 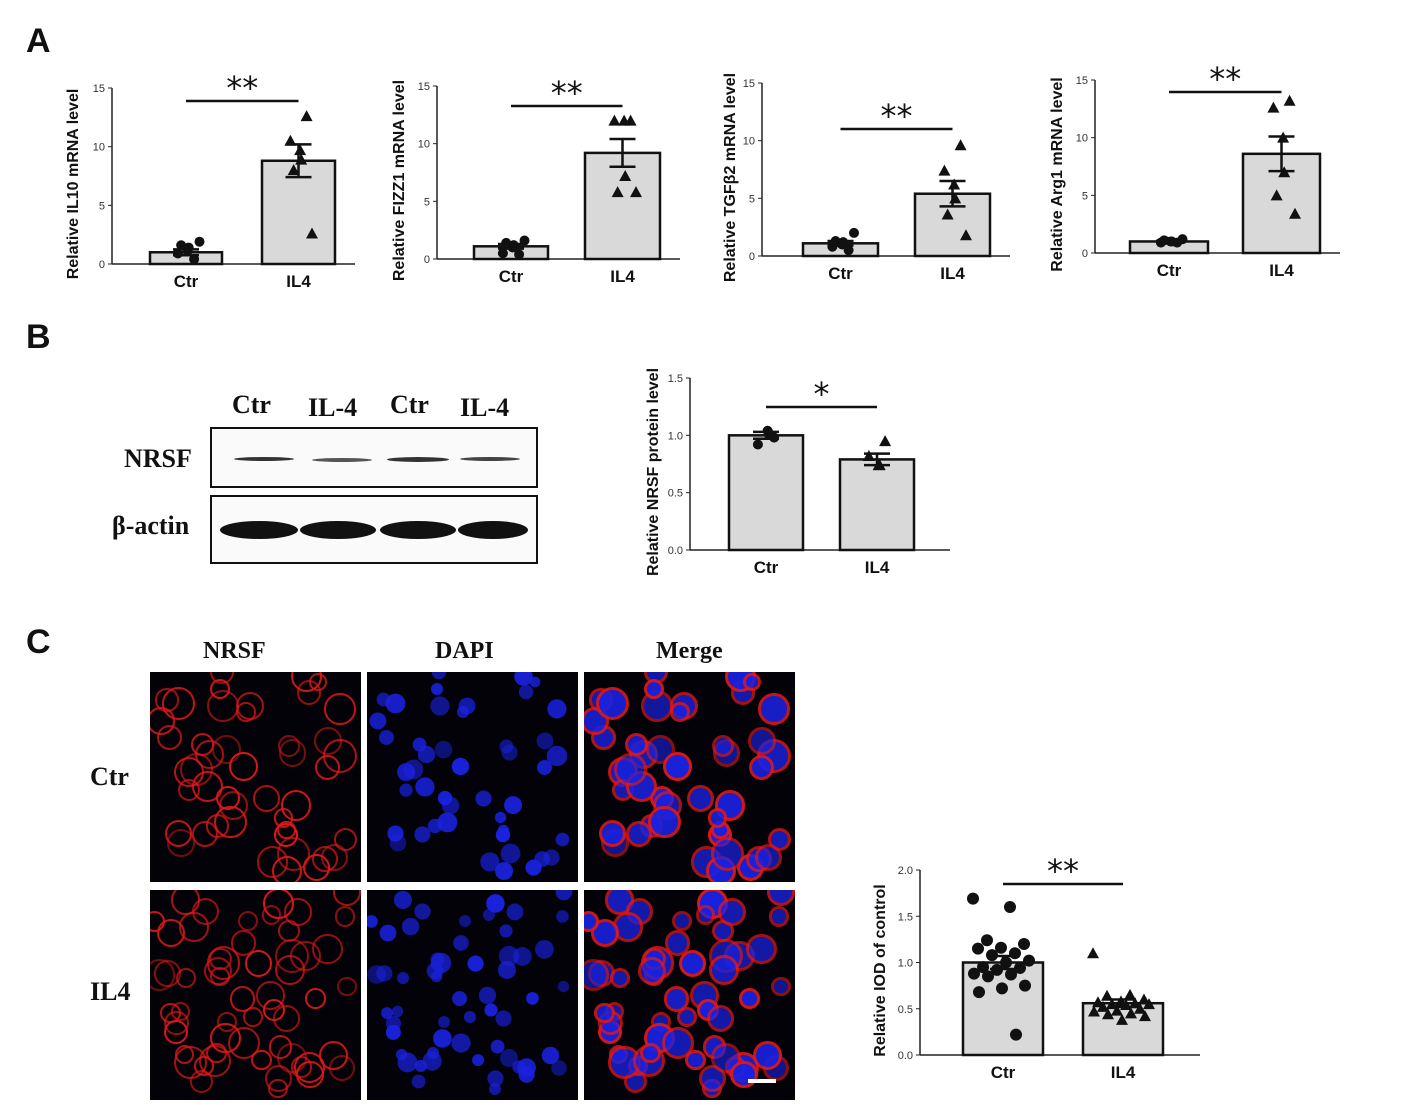 I want to click on if-column-label: Merge, so click(x=689, y=651).